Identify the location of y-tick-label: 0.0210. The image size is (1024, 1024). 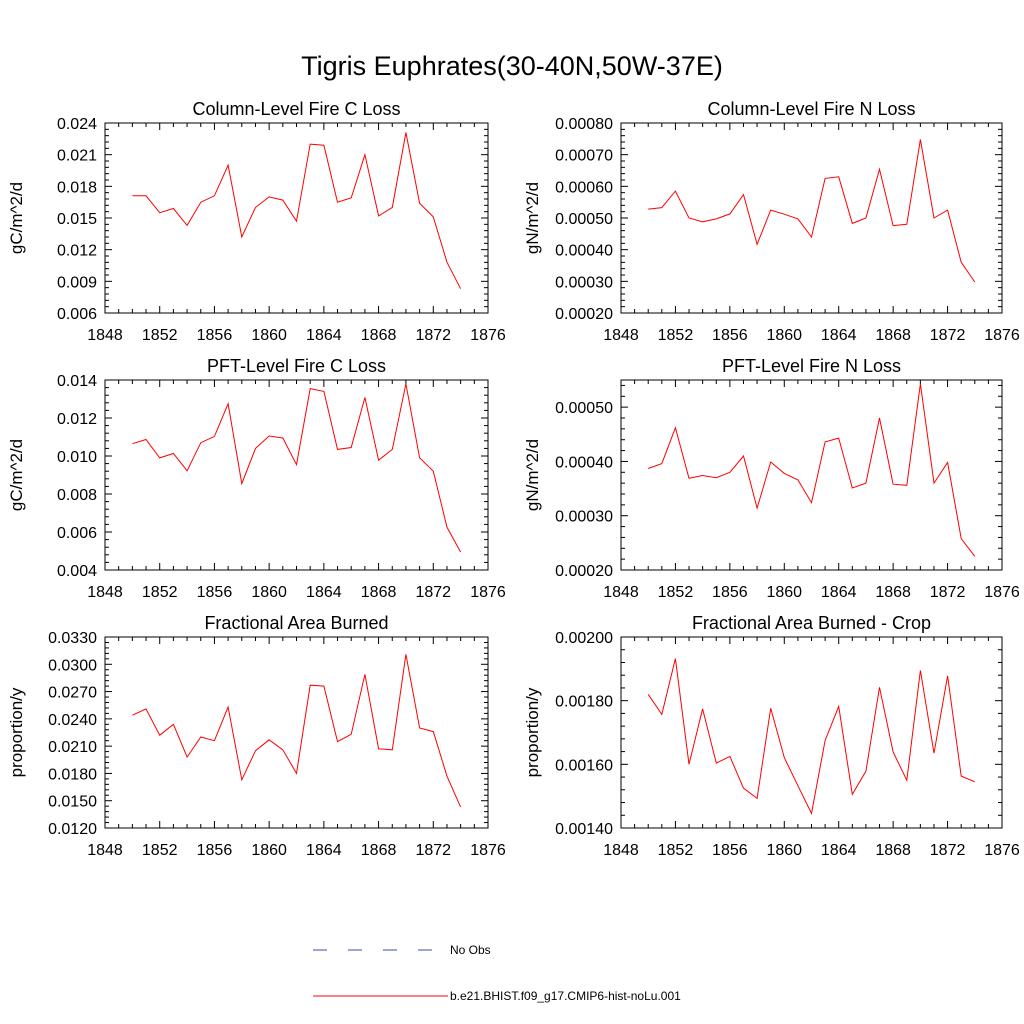
(72, 747).